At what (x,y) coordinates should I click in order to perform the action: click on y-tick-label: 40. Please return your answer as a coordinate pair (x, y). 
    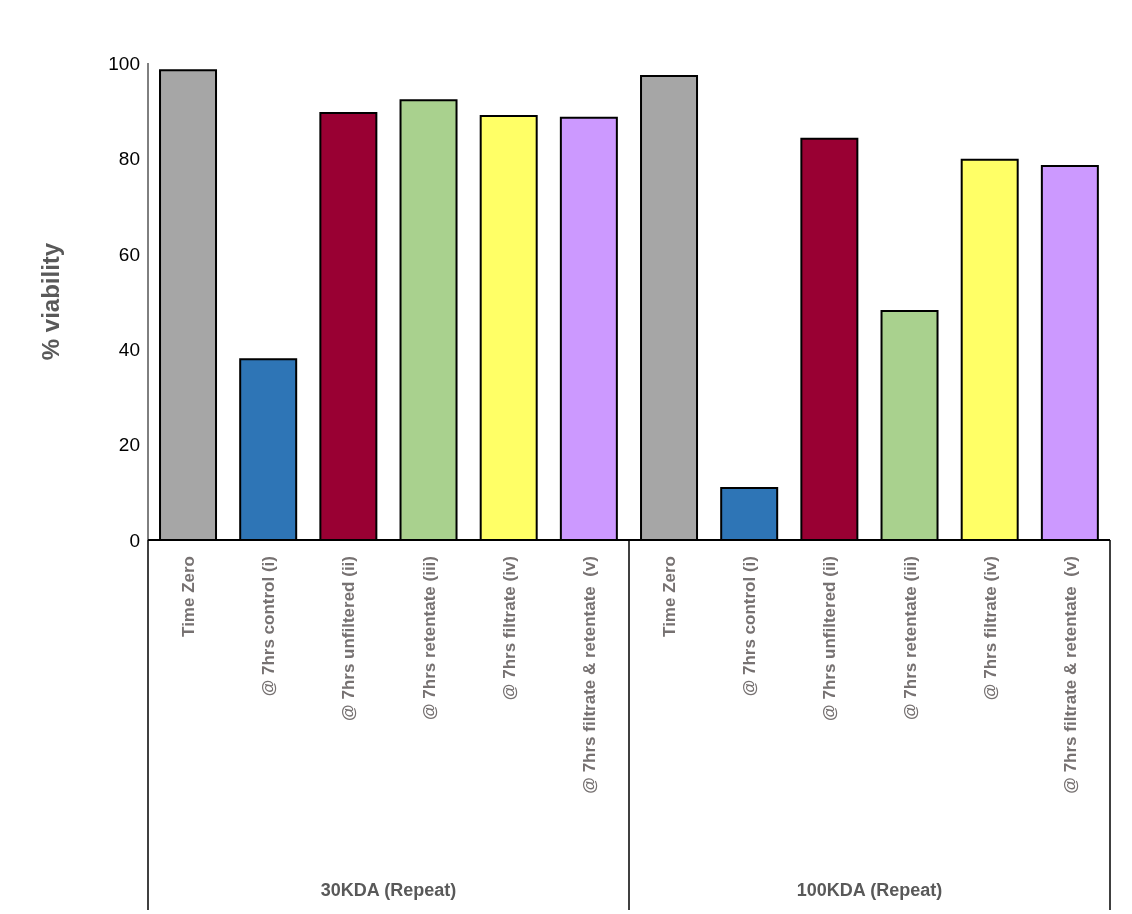
    Looking at the image, I should click on (129, 349).